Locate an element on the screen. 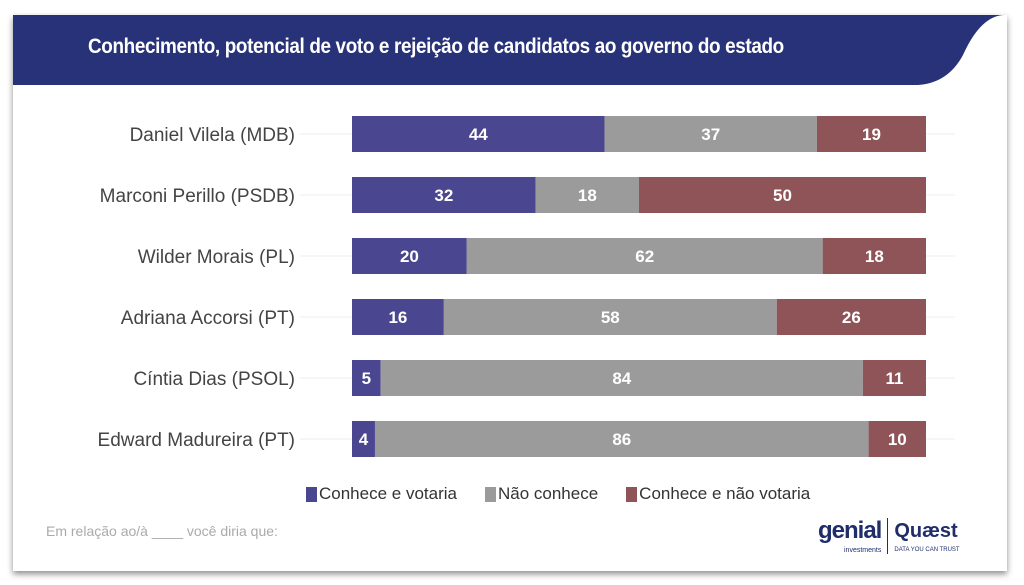  genial-logo: genial investments is located at coordinates (850, 536).